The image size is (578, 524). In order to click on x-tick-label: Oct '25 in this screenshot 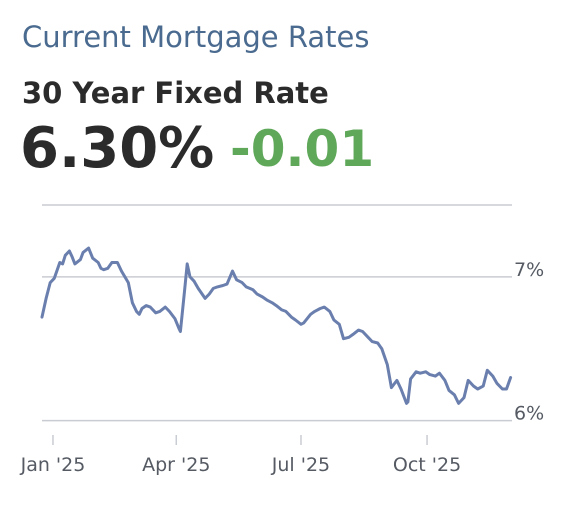, I will do `click(427, 465)`.